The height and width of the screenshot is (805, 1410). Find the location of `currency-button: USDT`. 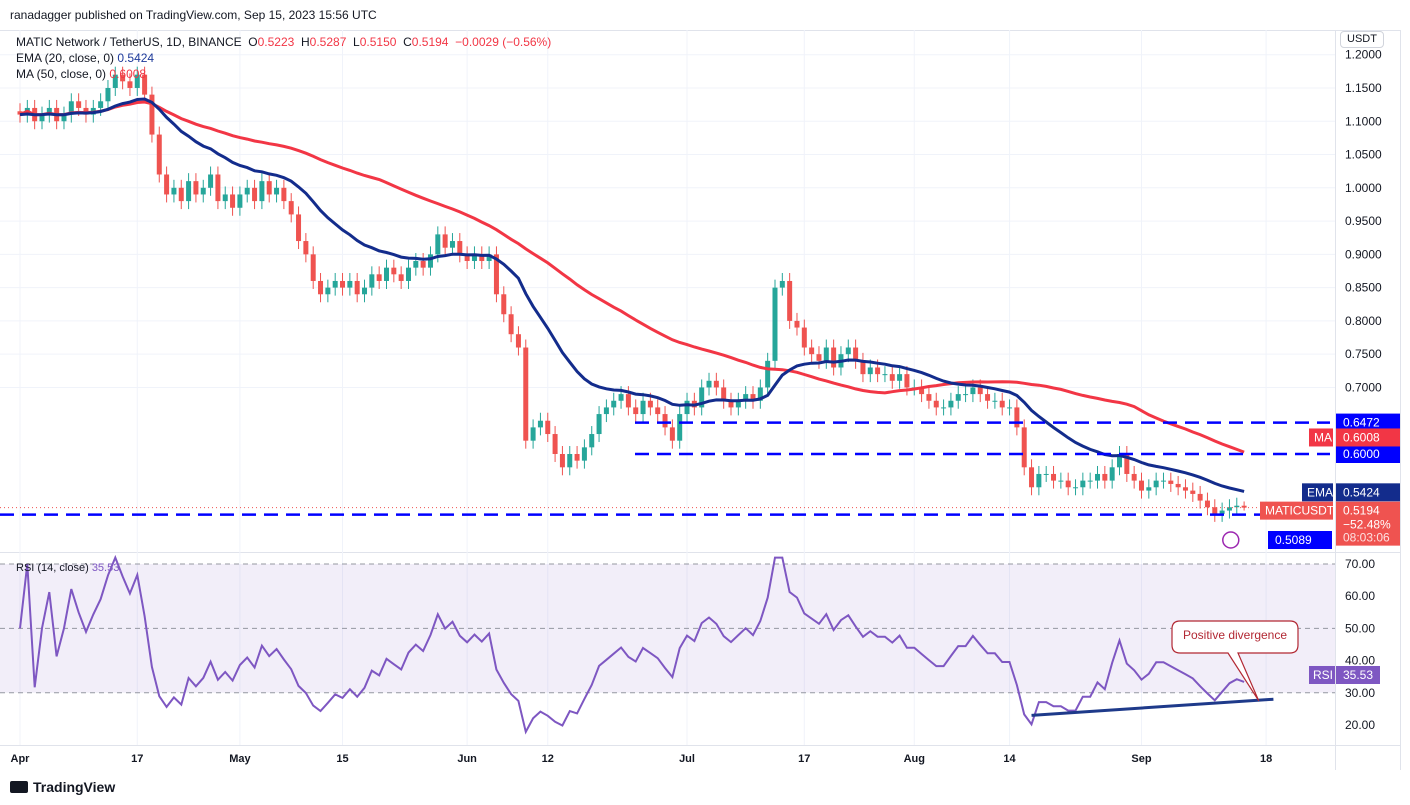

currency-button: USDT is located at coordinates (1362, 39).